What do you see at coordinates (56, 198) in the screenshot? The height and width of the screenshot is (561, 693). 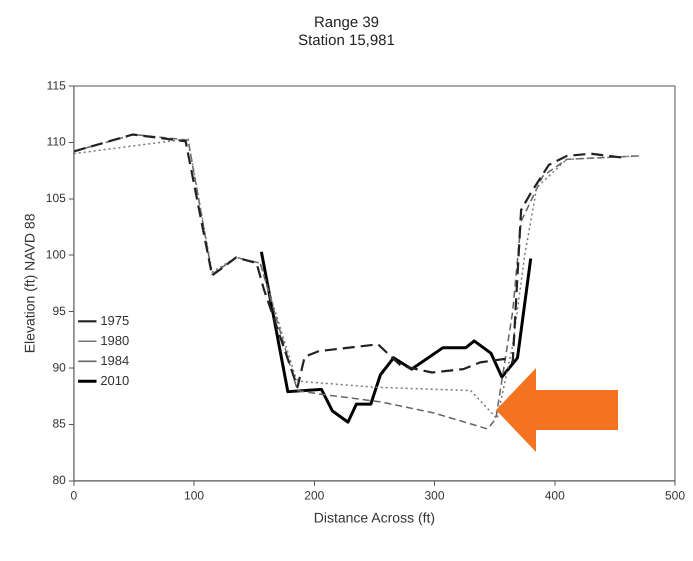 I see `y-tick-label: 105` at bounding box center [56, 198].